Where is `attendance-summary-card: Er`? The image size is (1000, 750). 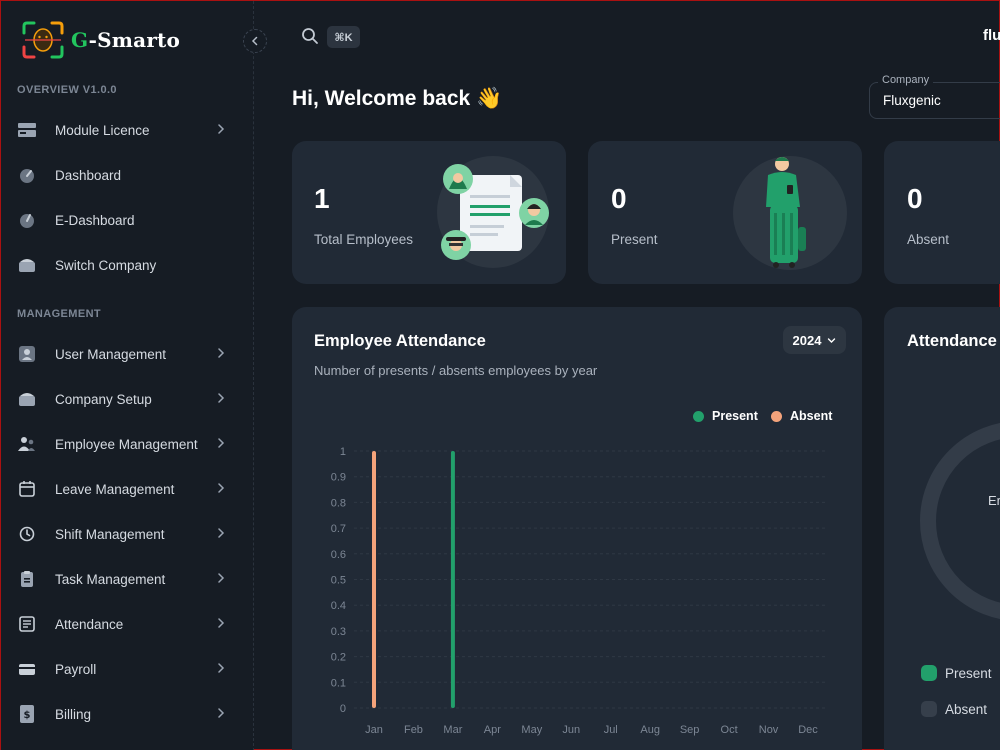
attendance-summary-card: Er is located at coordinates (942, 528).